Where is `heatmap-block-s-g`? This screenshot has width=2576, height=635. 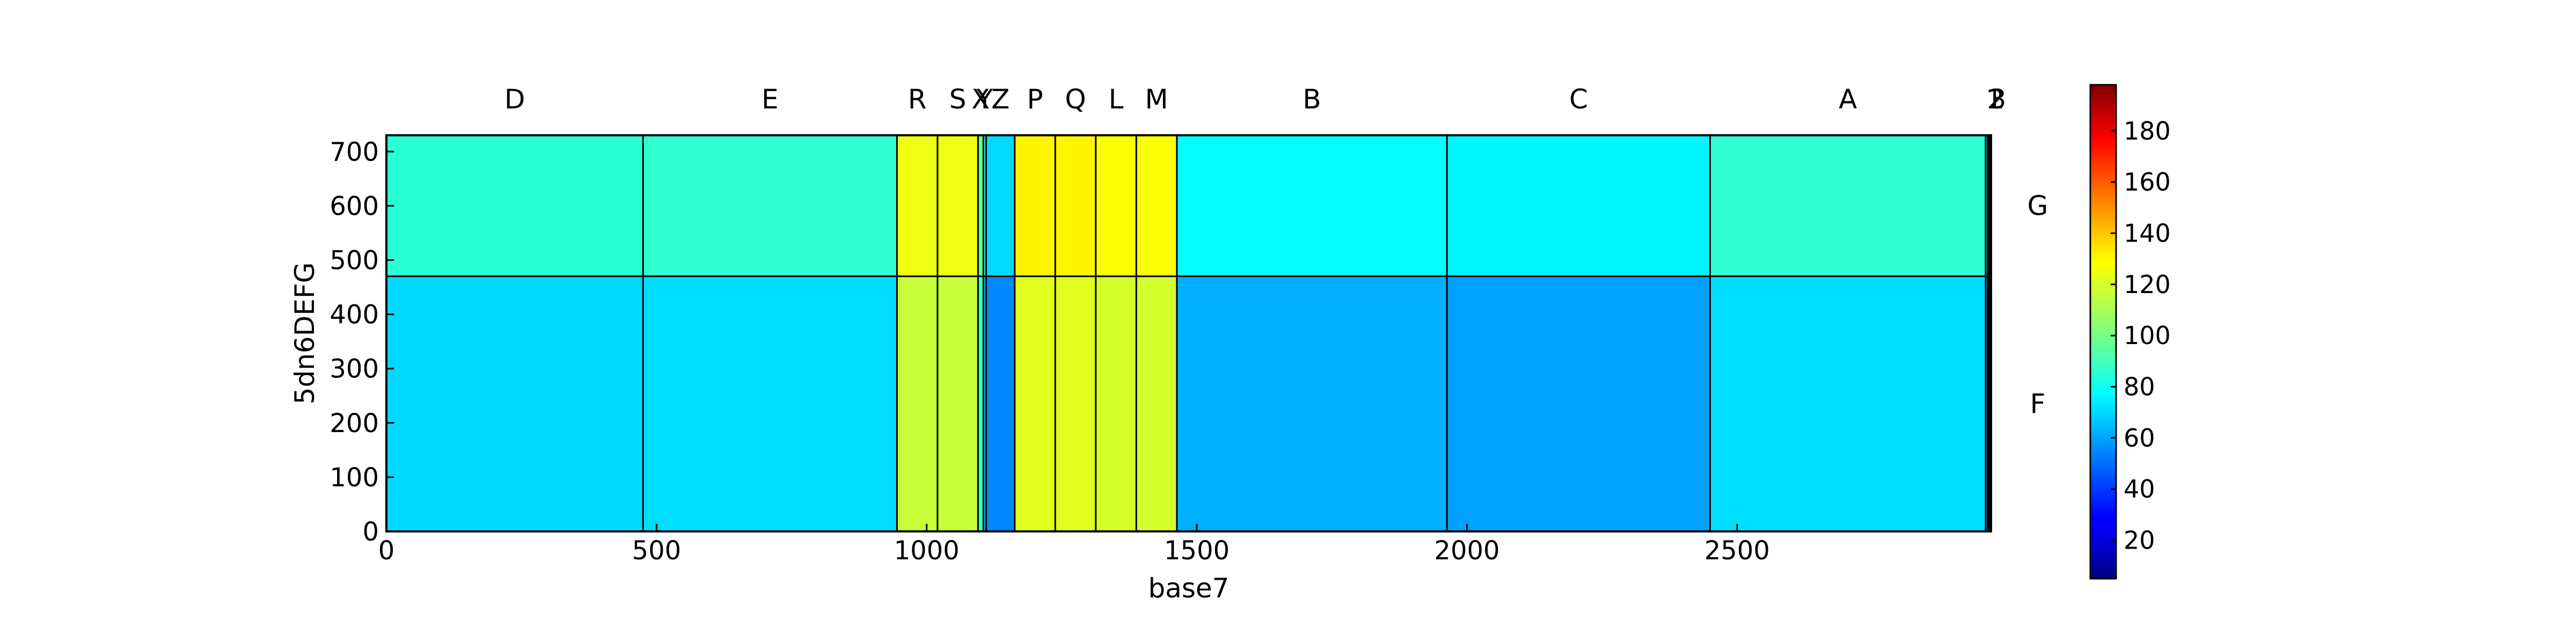 heatmap-block-s-g is located at coordinates (957, 205).